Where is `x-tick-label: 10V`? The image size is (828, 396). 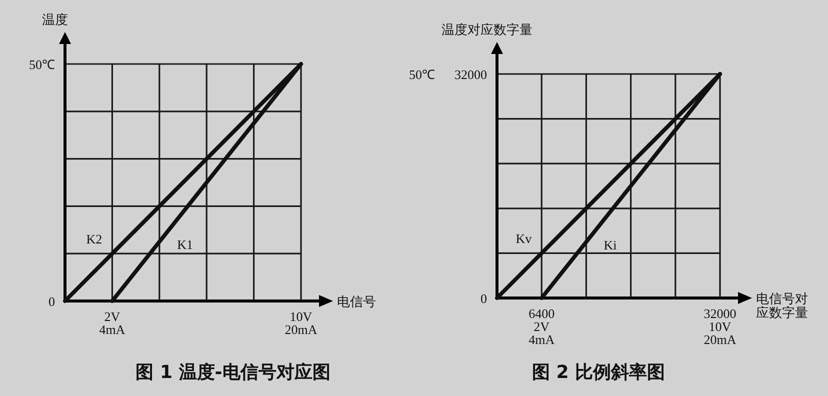
x-tick-label: 10V is located at coordinates (301, 316).